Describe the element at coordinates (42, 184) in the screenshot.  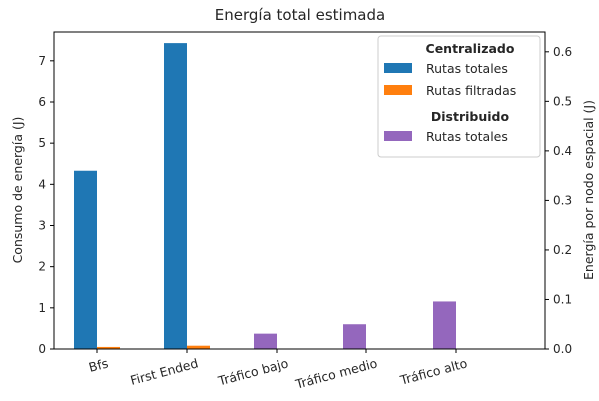
I see `left-tick-label: 4` at that location.